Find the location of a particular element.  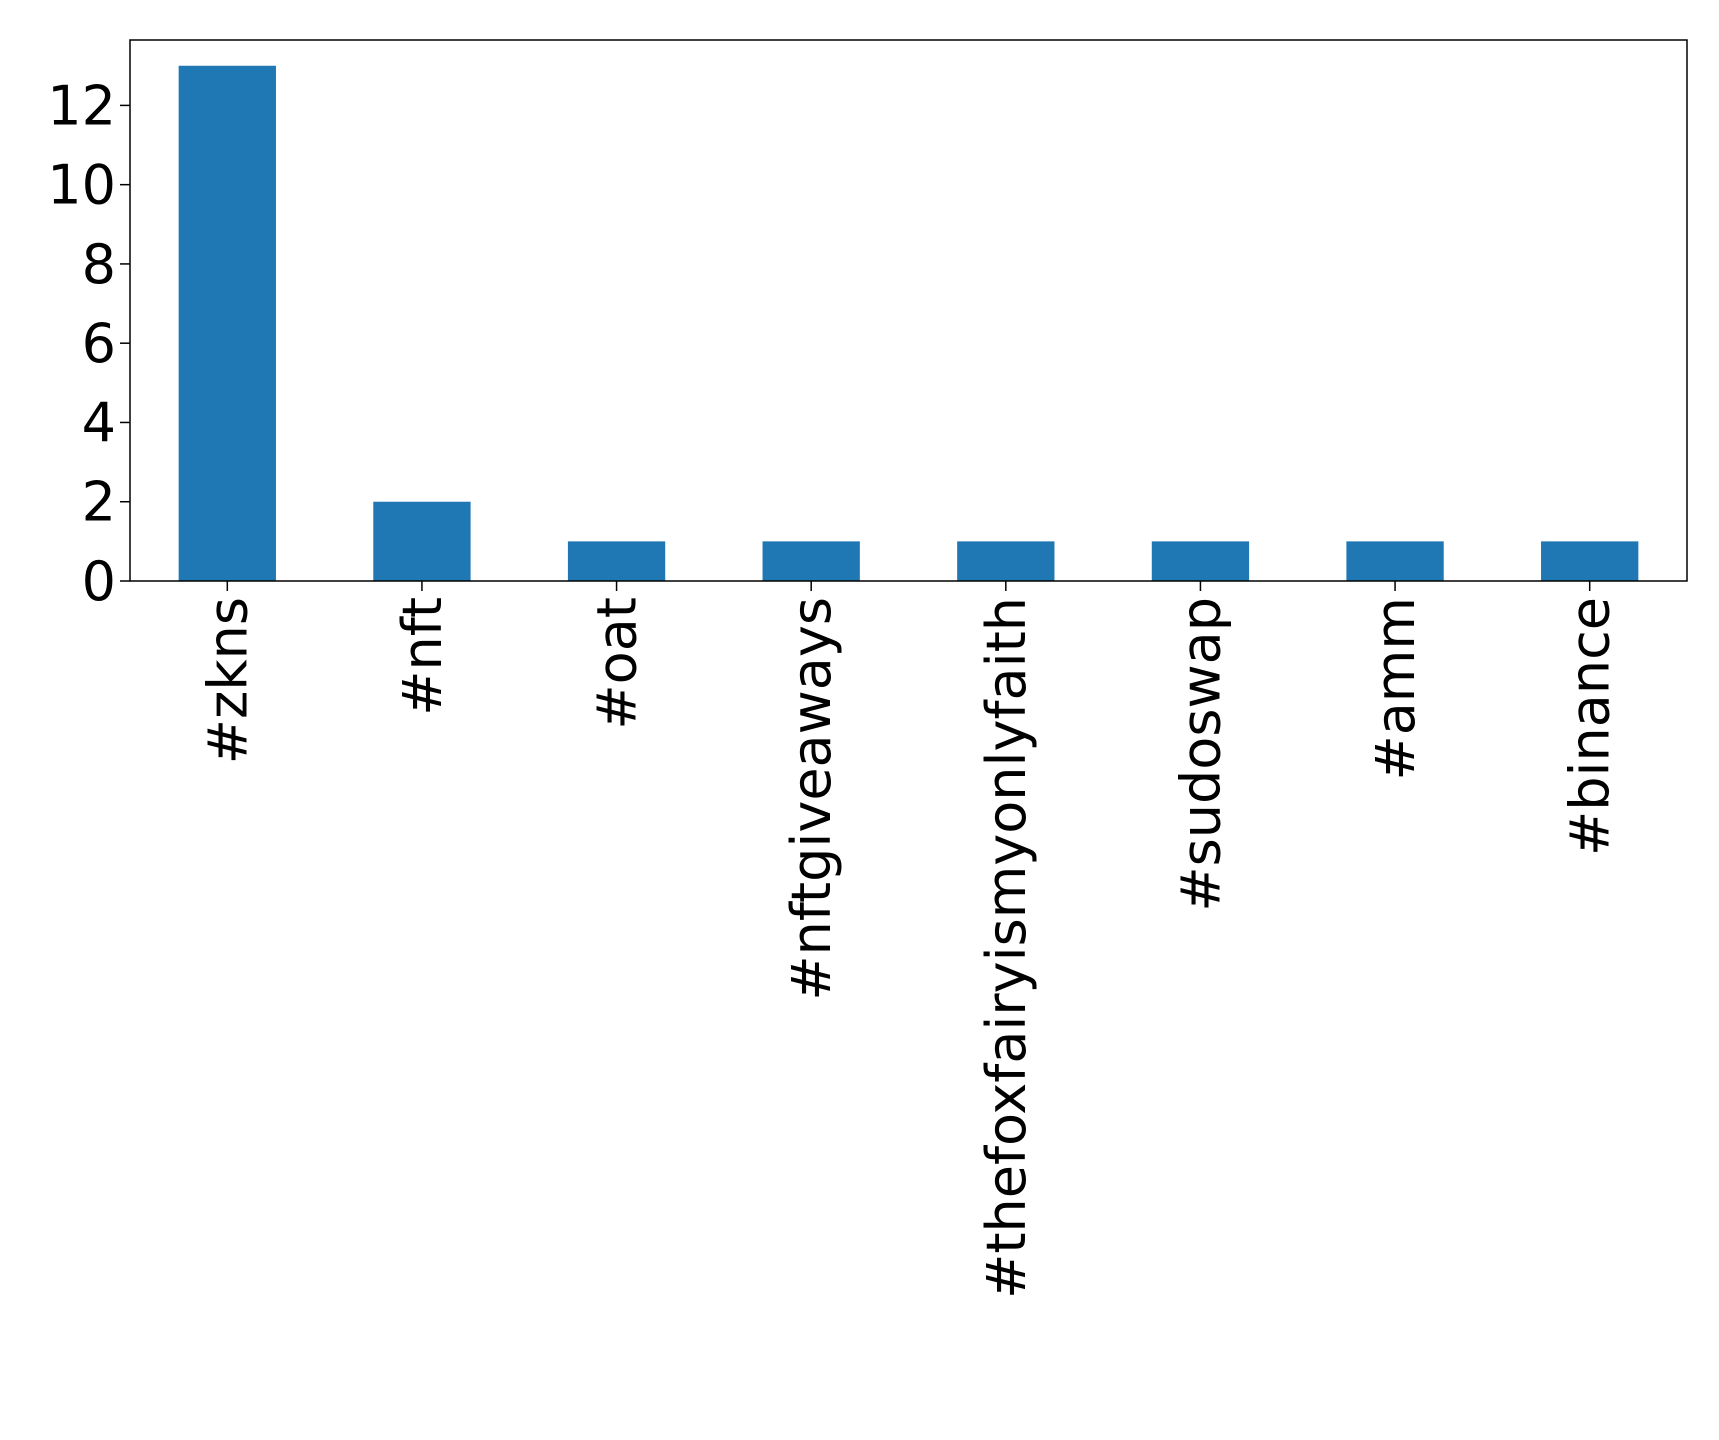

x-tick-label: #thefoxfairyismyonlyfaith is located at coordinates (1006, 948).